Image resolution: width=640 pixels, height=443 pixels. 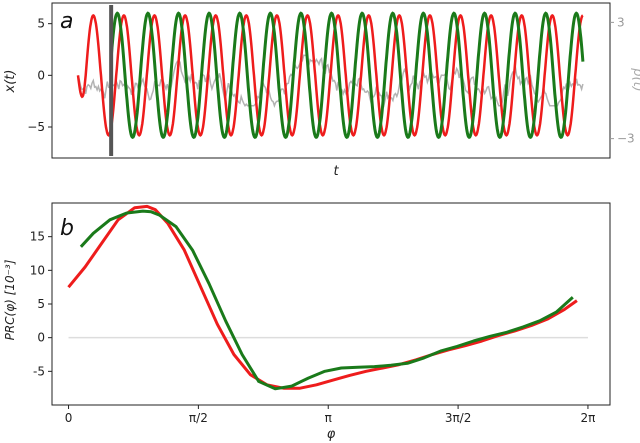 What do you see at coordinates (458, 418) in the screenshot?
I see `panel-b-xtick-label: 3π/2` at bounding box center [458, 418].